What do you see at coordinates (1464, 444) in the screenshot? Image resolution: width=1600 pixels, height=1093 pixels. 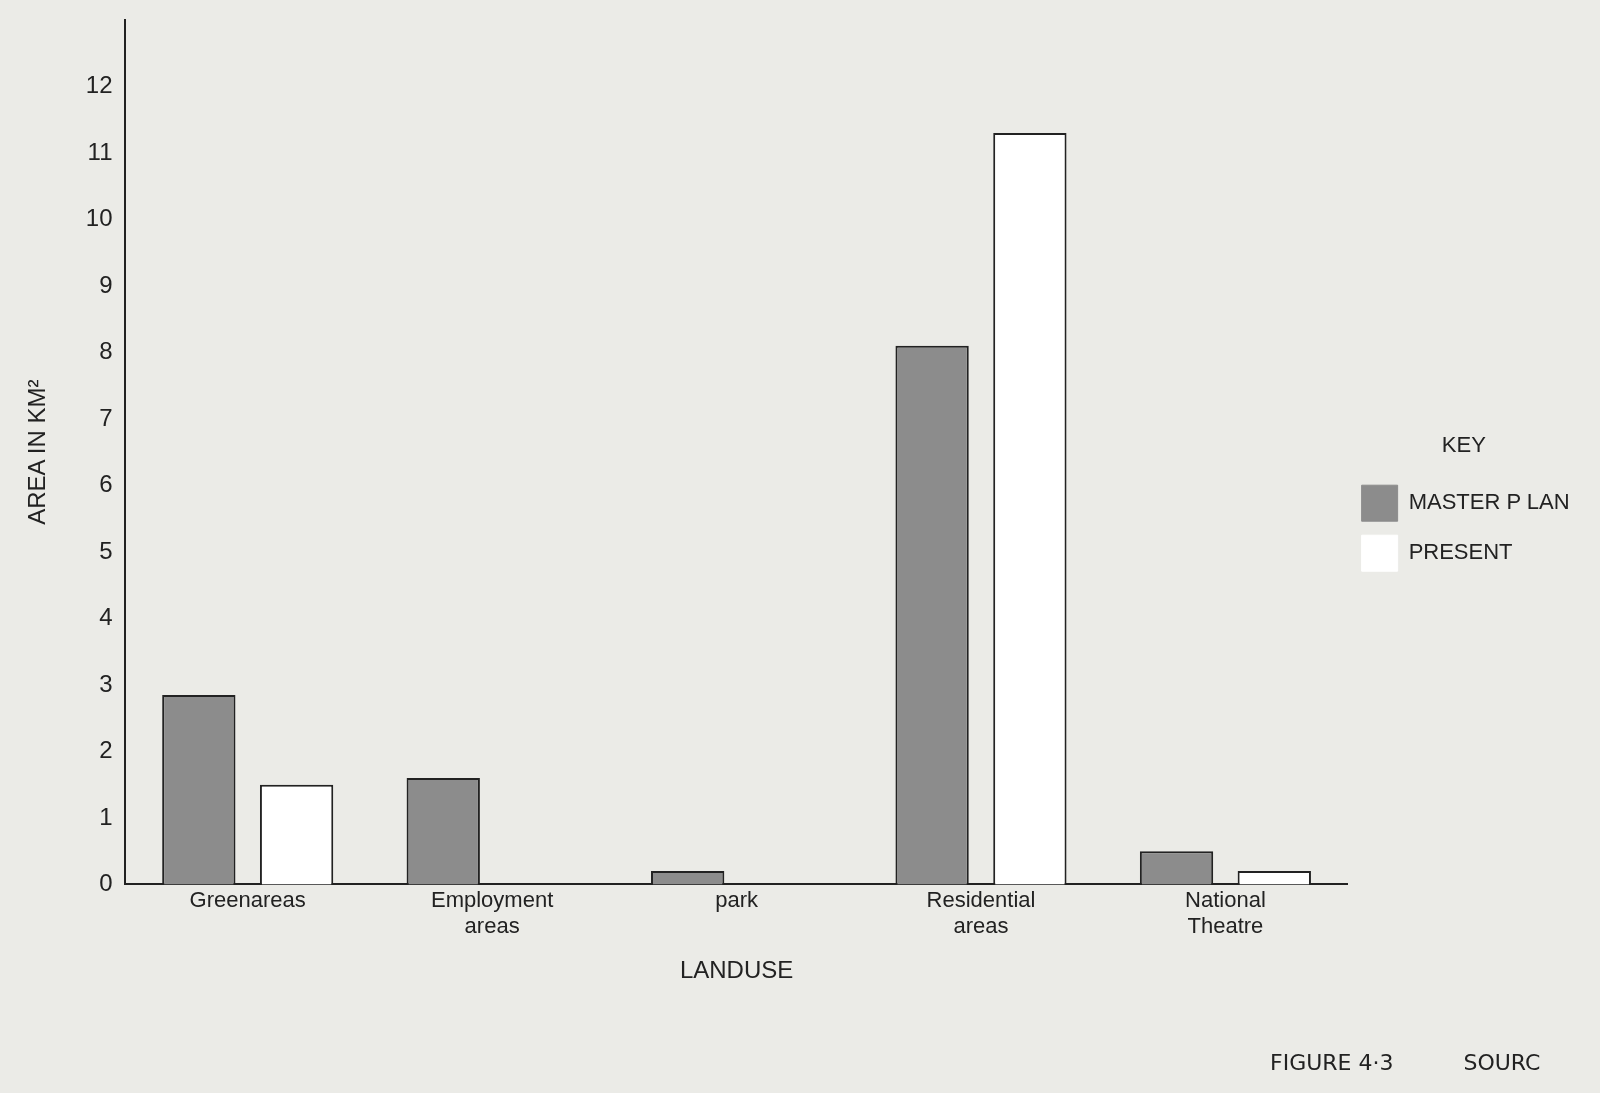 I see `legend-title: KEY` at bounding box center [1464, 444].